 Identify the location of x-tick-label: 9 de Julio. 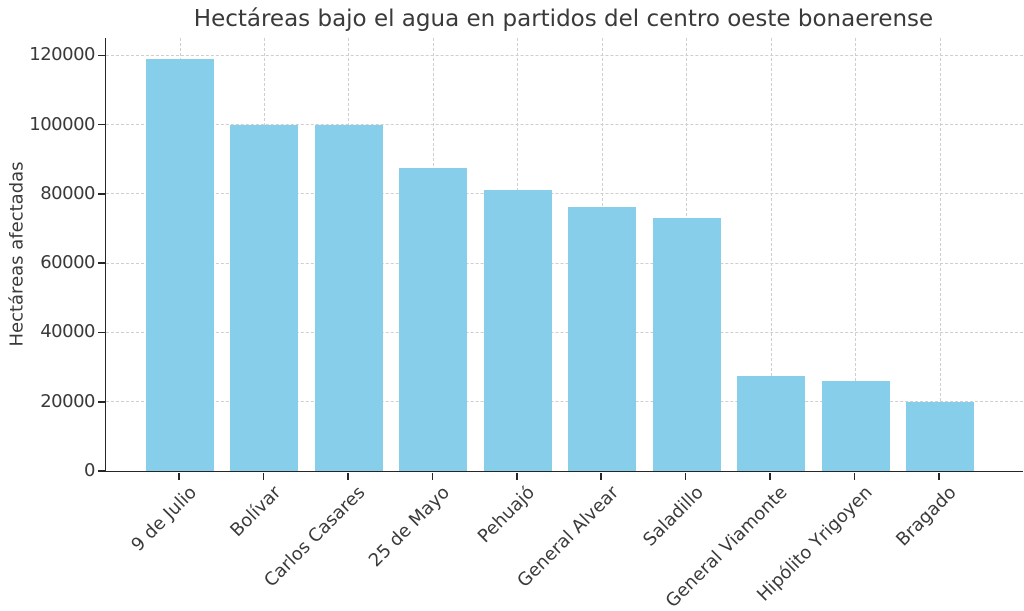
(164, 519).